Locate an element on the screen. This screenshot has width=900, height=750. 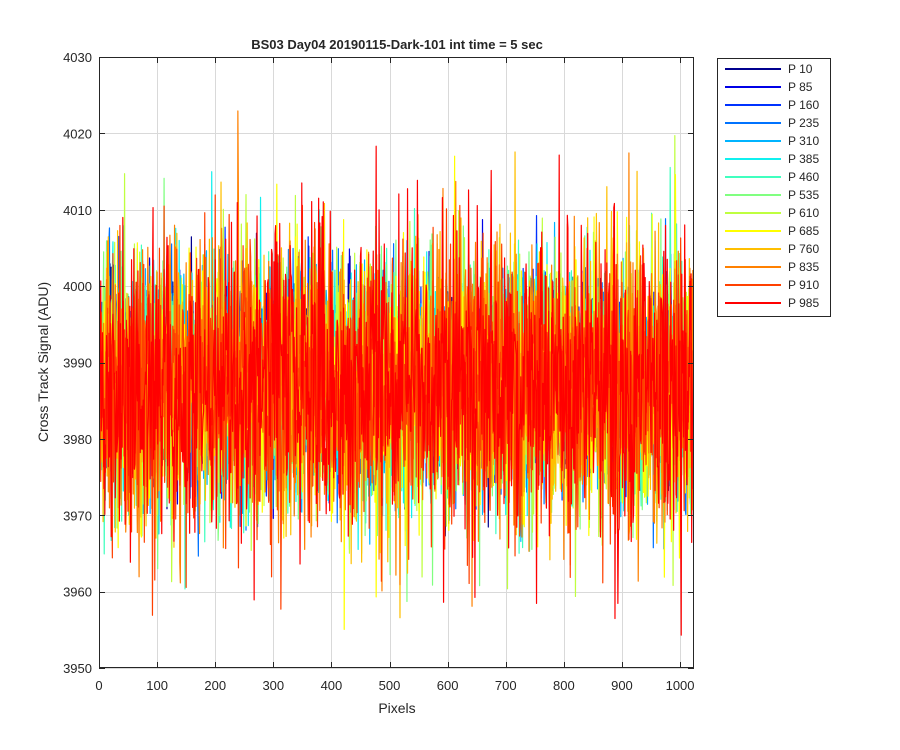
x-tick-label: 100 is located at coordinates (157, 685).